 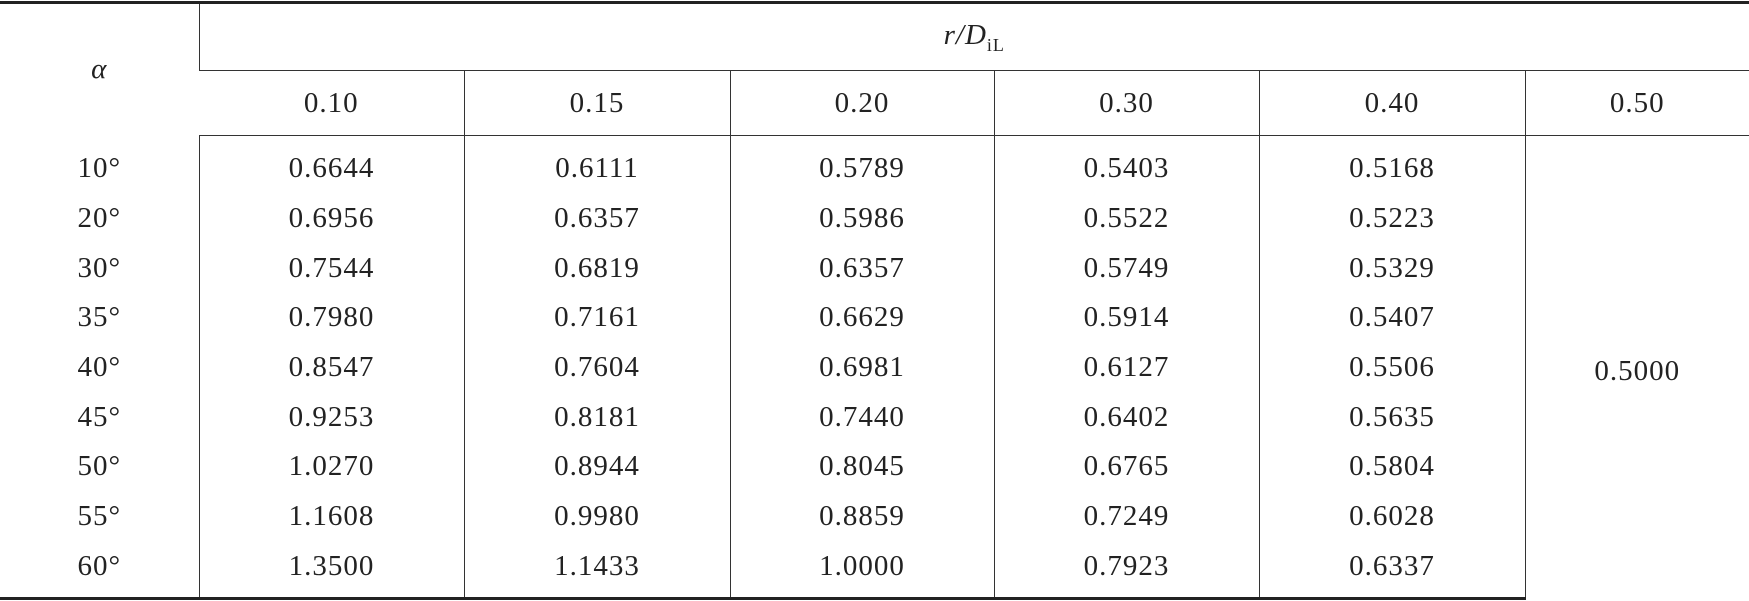 I want to click on value-cell: 0.7604, so click(x=596, y=367).